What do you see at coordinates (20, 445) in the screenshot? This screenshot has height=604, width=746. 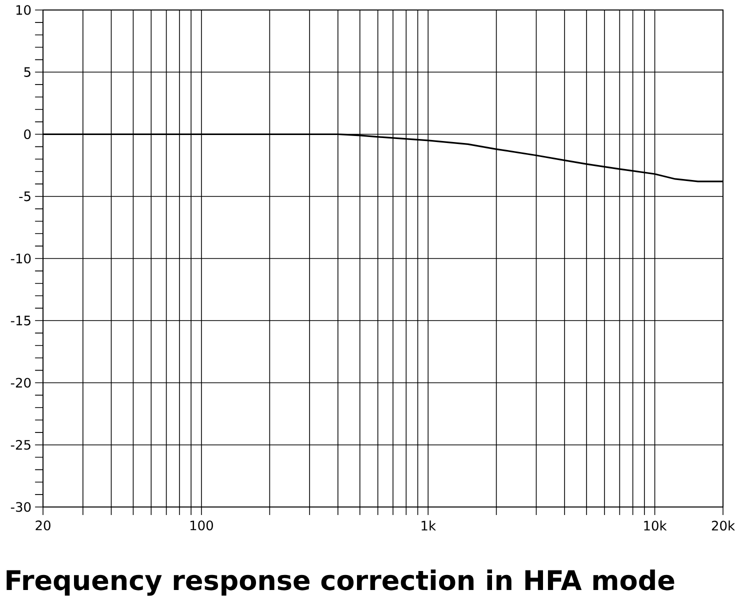 I see `y-tick-label: -25` at bounding box center [20, 445].